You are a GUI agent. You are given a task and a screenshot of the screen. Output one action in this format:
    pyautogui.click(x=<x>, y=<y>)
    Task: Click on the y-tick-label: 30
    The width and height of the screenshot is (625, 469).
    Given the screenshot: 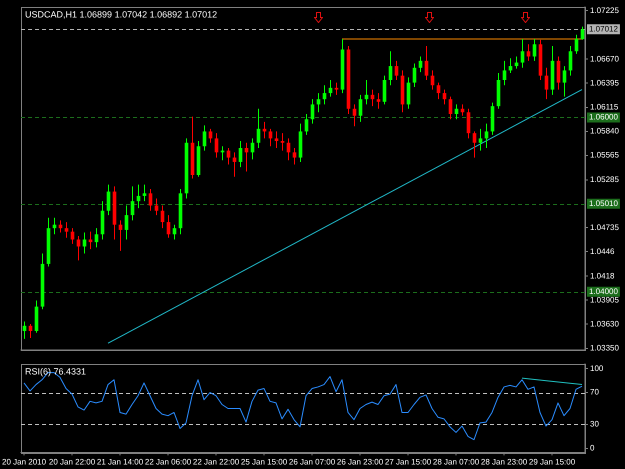 What is the action you would take?
    pyautogui.click(x=595, y=424)
    